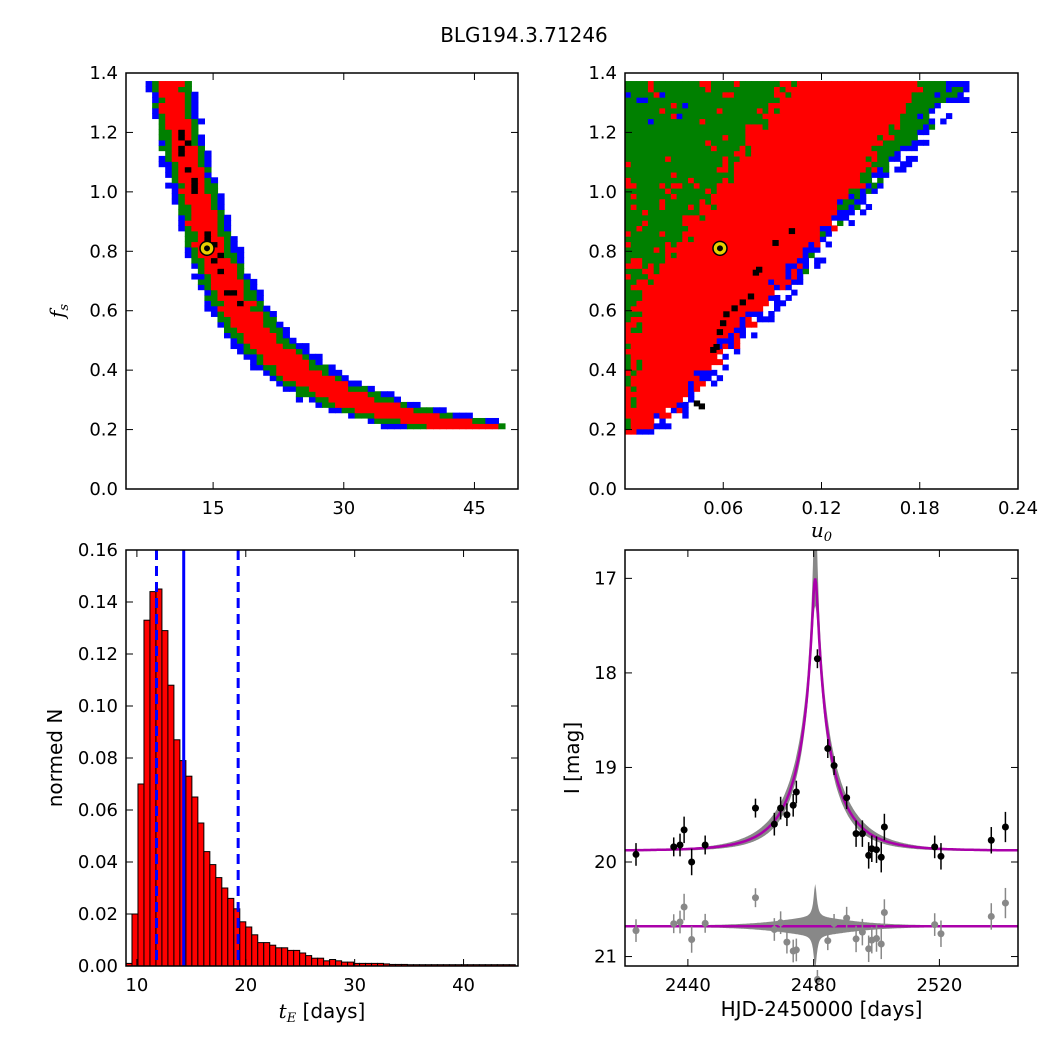  Describe the element at coordinates (98, 966) in the screenshot. I see `y-tick-label: 0.00` at that location.